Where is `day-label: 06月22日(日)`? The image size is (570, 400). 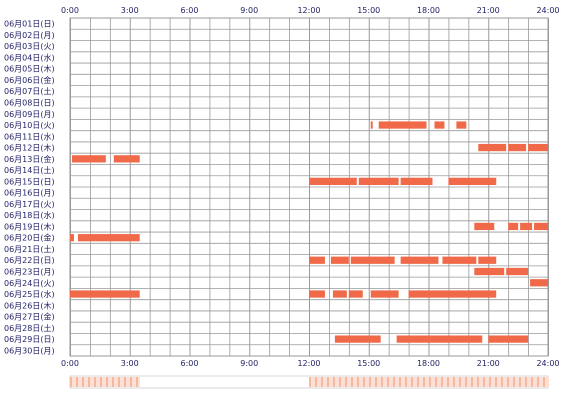
day-label: 06月22日(日) is located at coordinates (29, 260).